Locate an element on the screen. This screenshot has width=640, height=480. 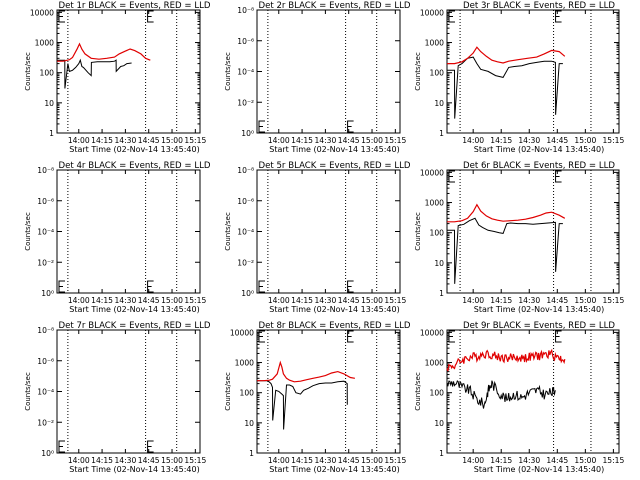
panel-title: Det 1r BLACK = Events, RED = LLD is located at coordinates (134, 6).